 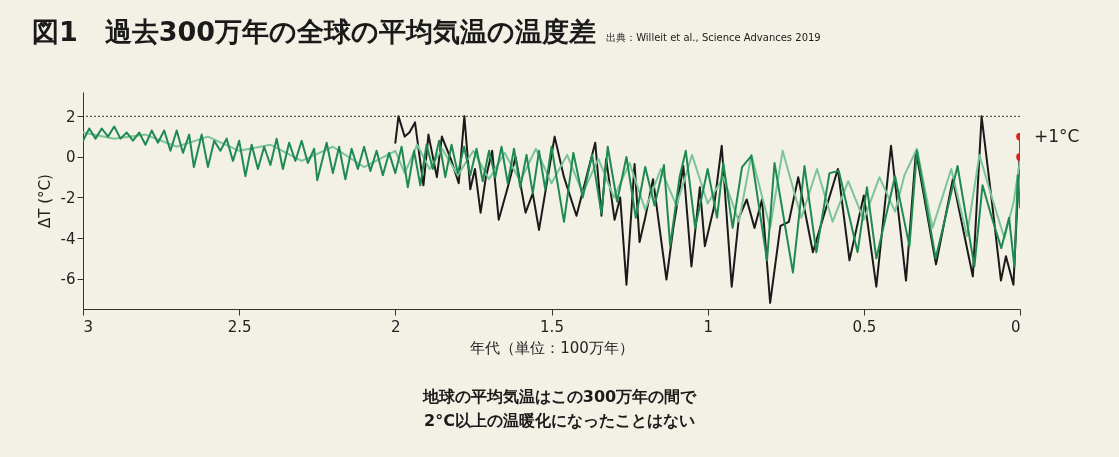 I want to click on y-tick-label: -2, so click(x=68, y=197).